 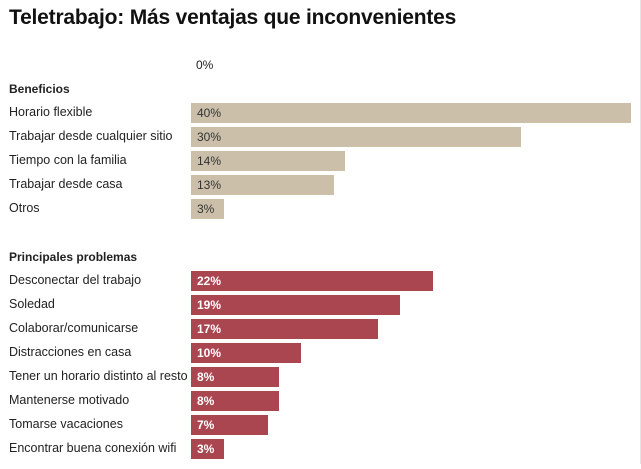 What do you see at coordinates (262, 185) in the screenshot?
I see `benefit-bar: 13%` at bounding box center [262, 185].